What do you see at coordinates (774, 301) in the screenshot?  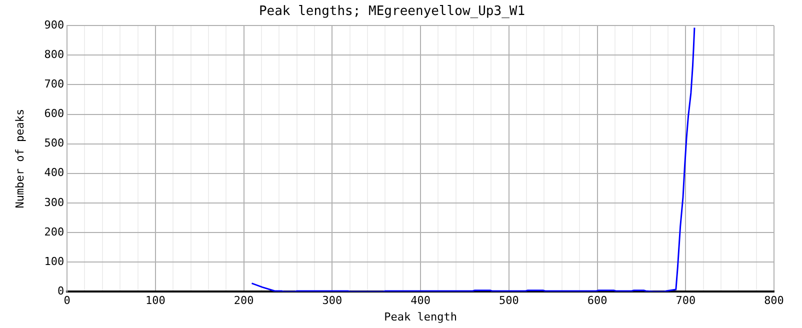 I see `x-tick-label: 800` at bounding box center [774, 301].